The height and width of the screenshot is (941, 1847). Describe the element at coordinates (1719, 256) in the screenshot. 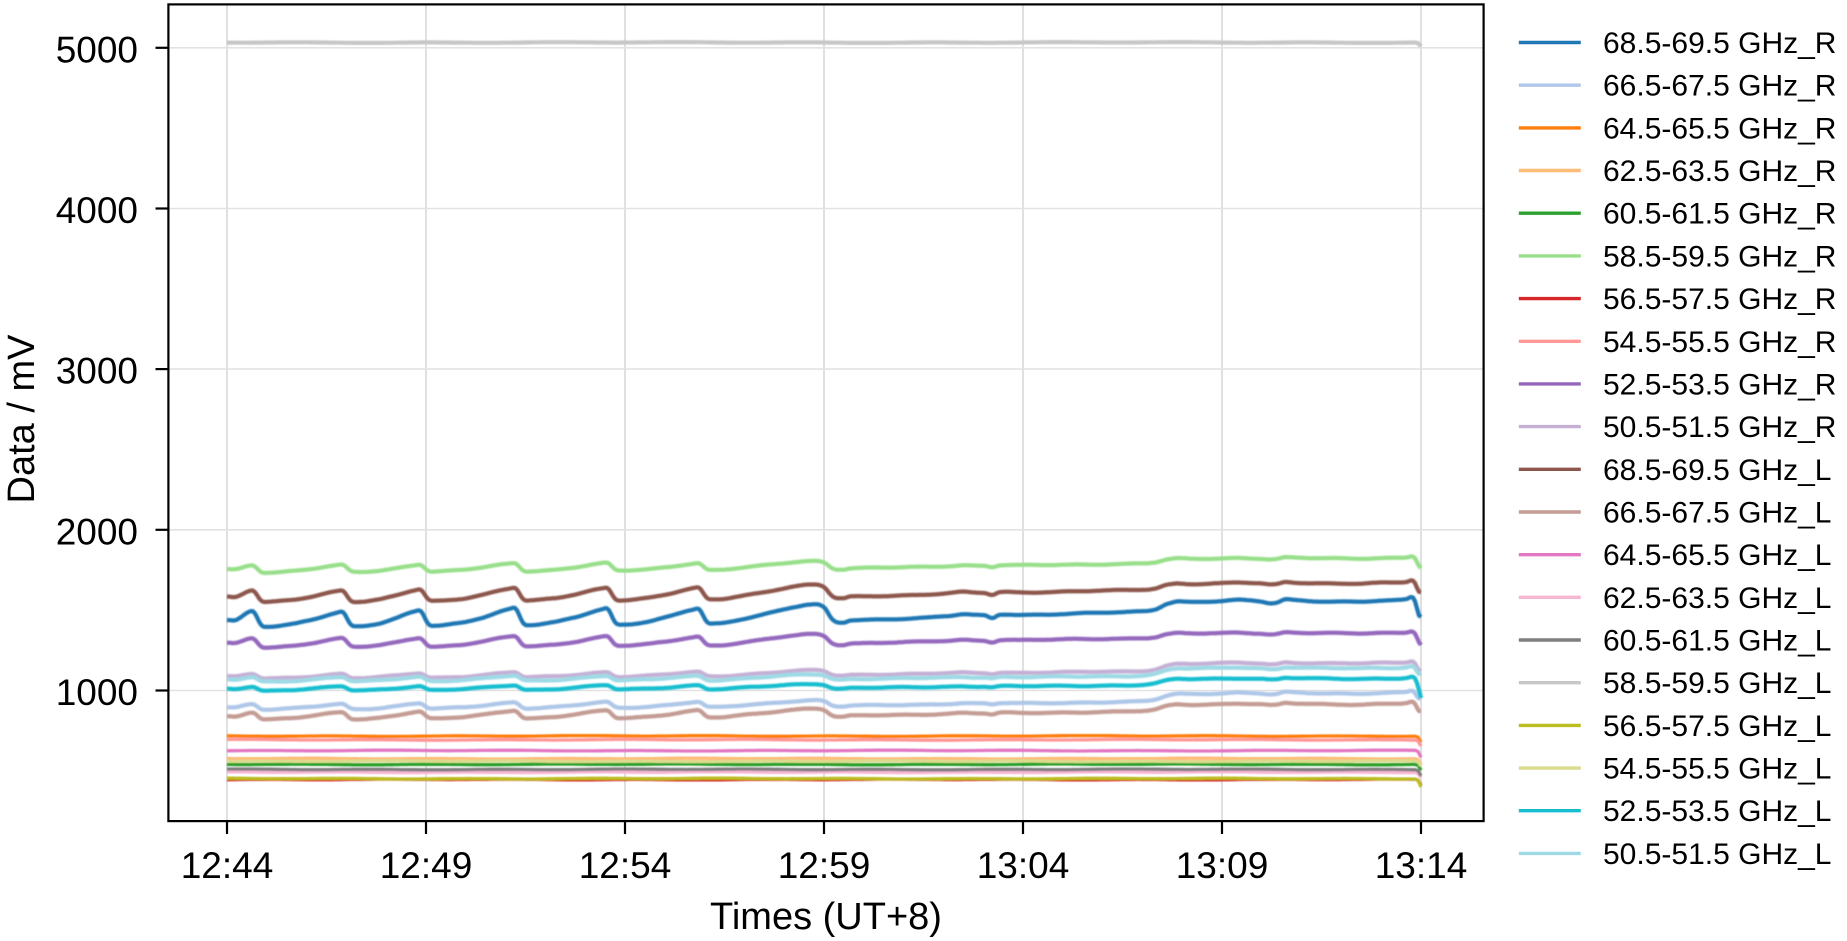

I see `svg-text: 58.5-59.5 GHz_R` at that location.